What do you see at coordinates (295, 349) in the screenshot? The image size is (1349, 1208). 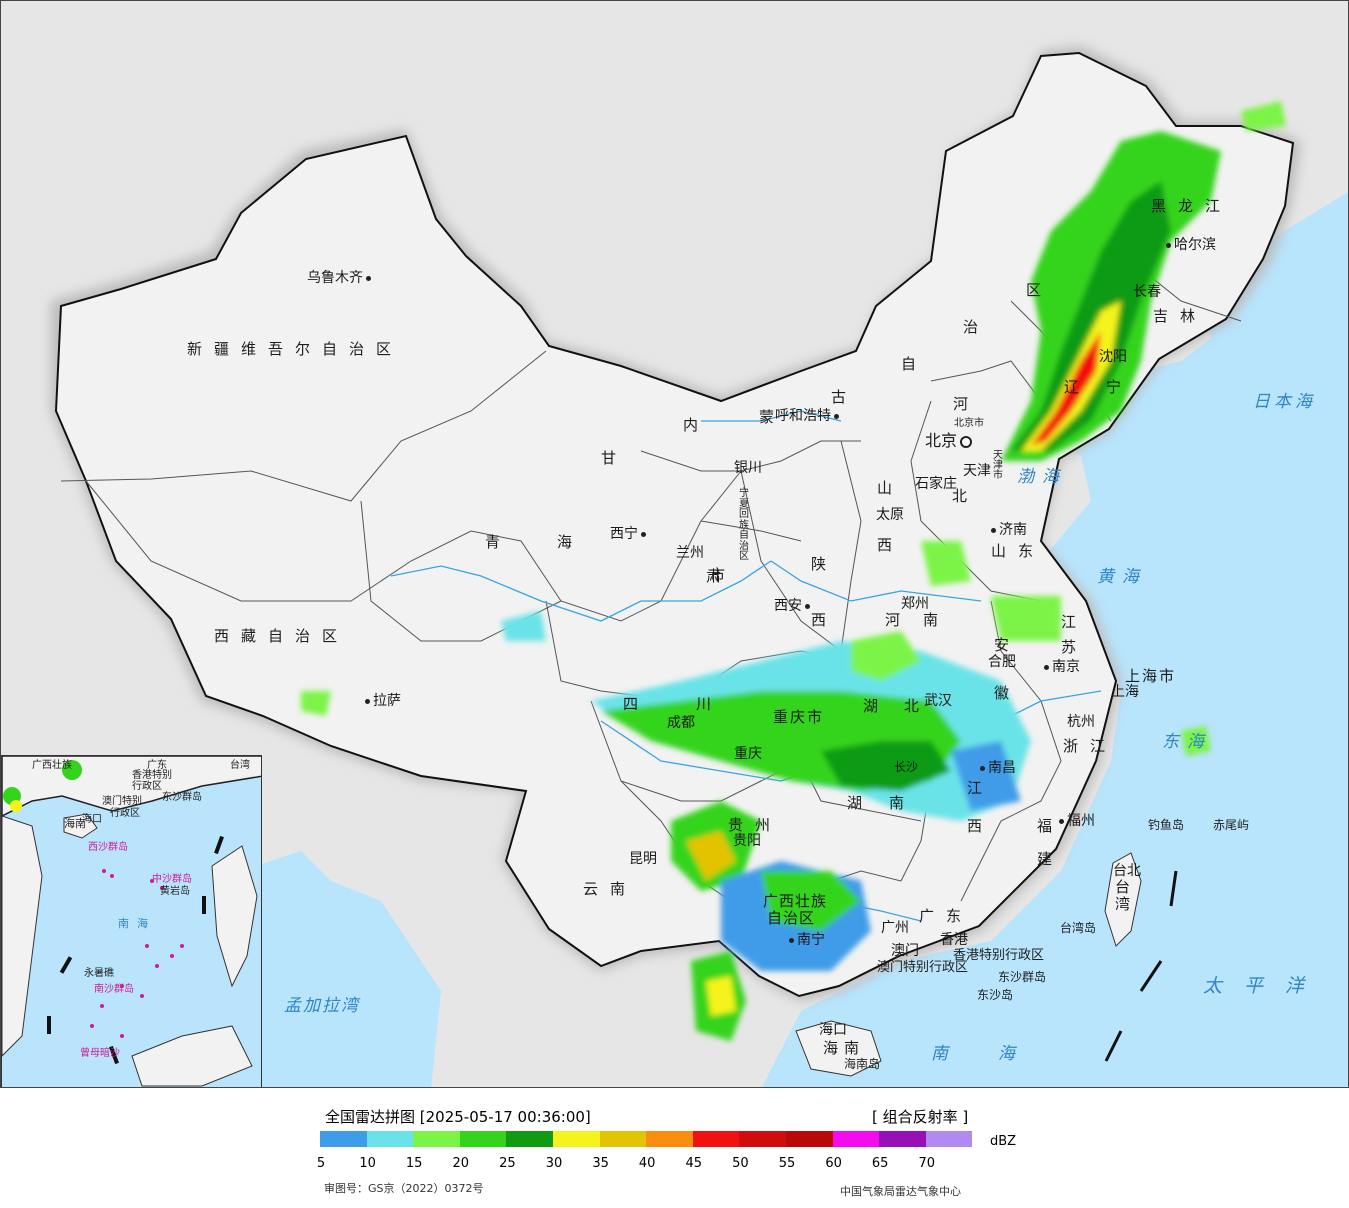 I see `label-xinjiang: 新疆维吾尔自治区` at bounding box center [295, 349].